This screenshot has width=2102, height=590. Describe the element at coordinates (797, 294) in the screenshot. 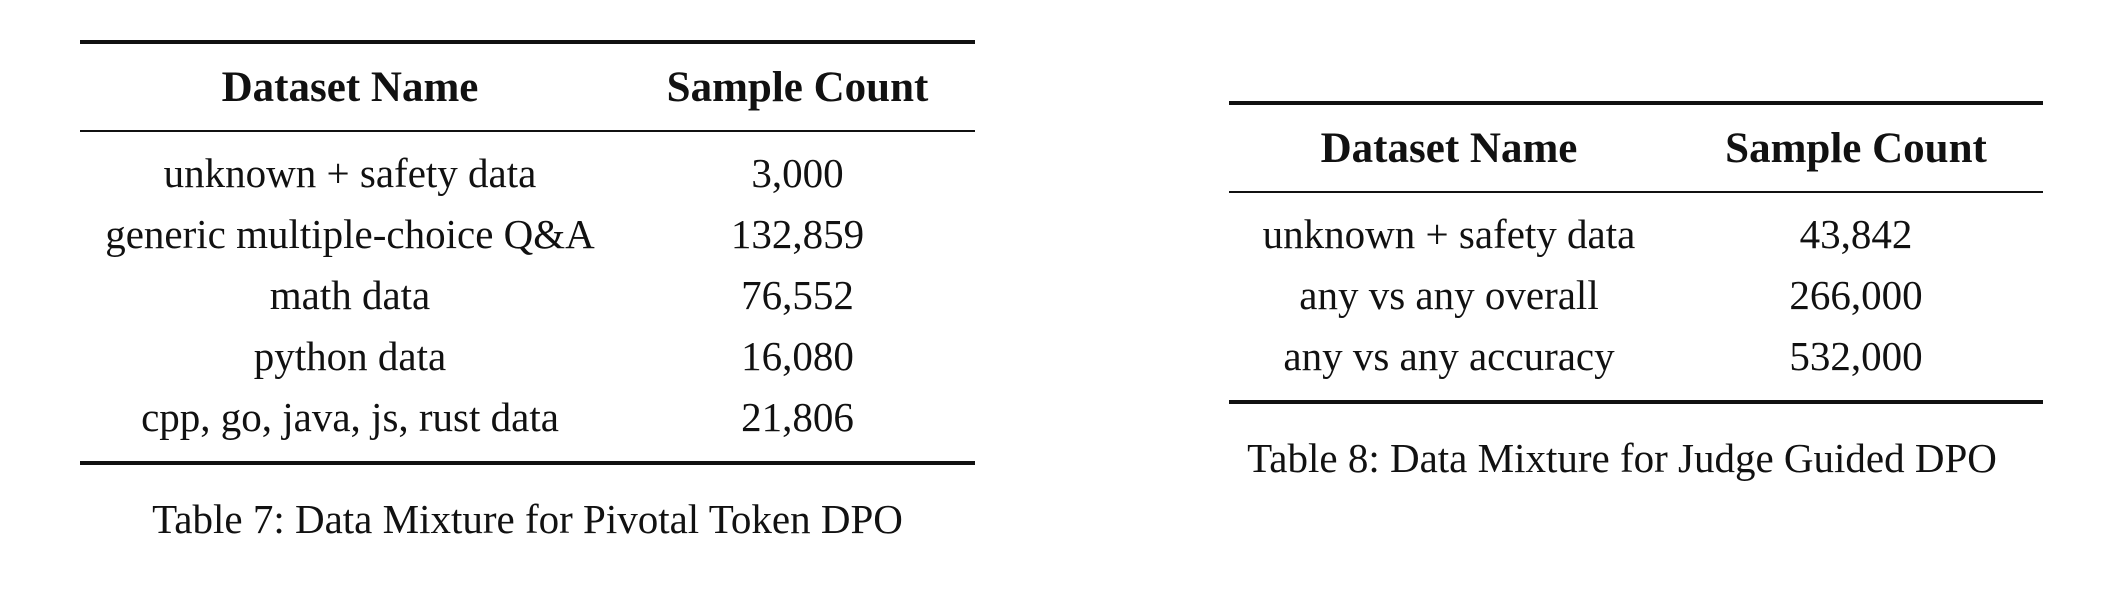

I see `sample-count-cell: 76,552` at that location.